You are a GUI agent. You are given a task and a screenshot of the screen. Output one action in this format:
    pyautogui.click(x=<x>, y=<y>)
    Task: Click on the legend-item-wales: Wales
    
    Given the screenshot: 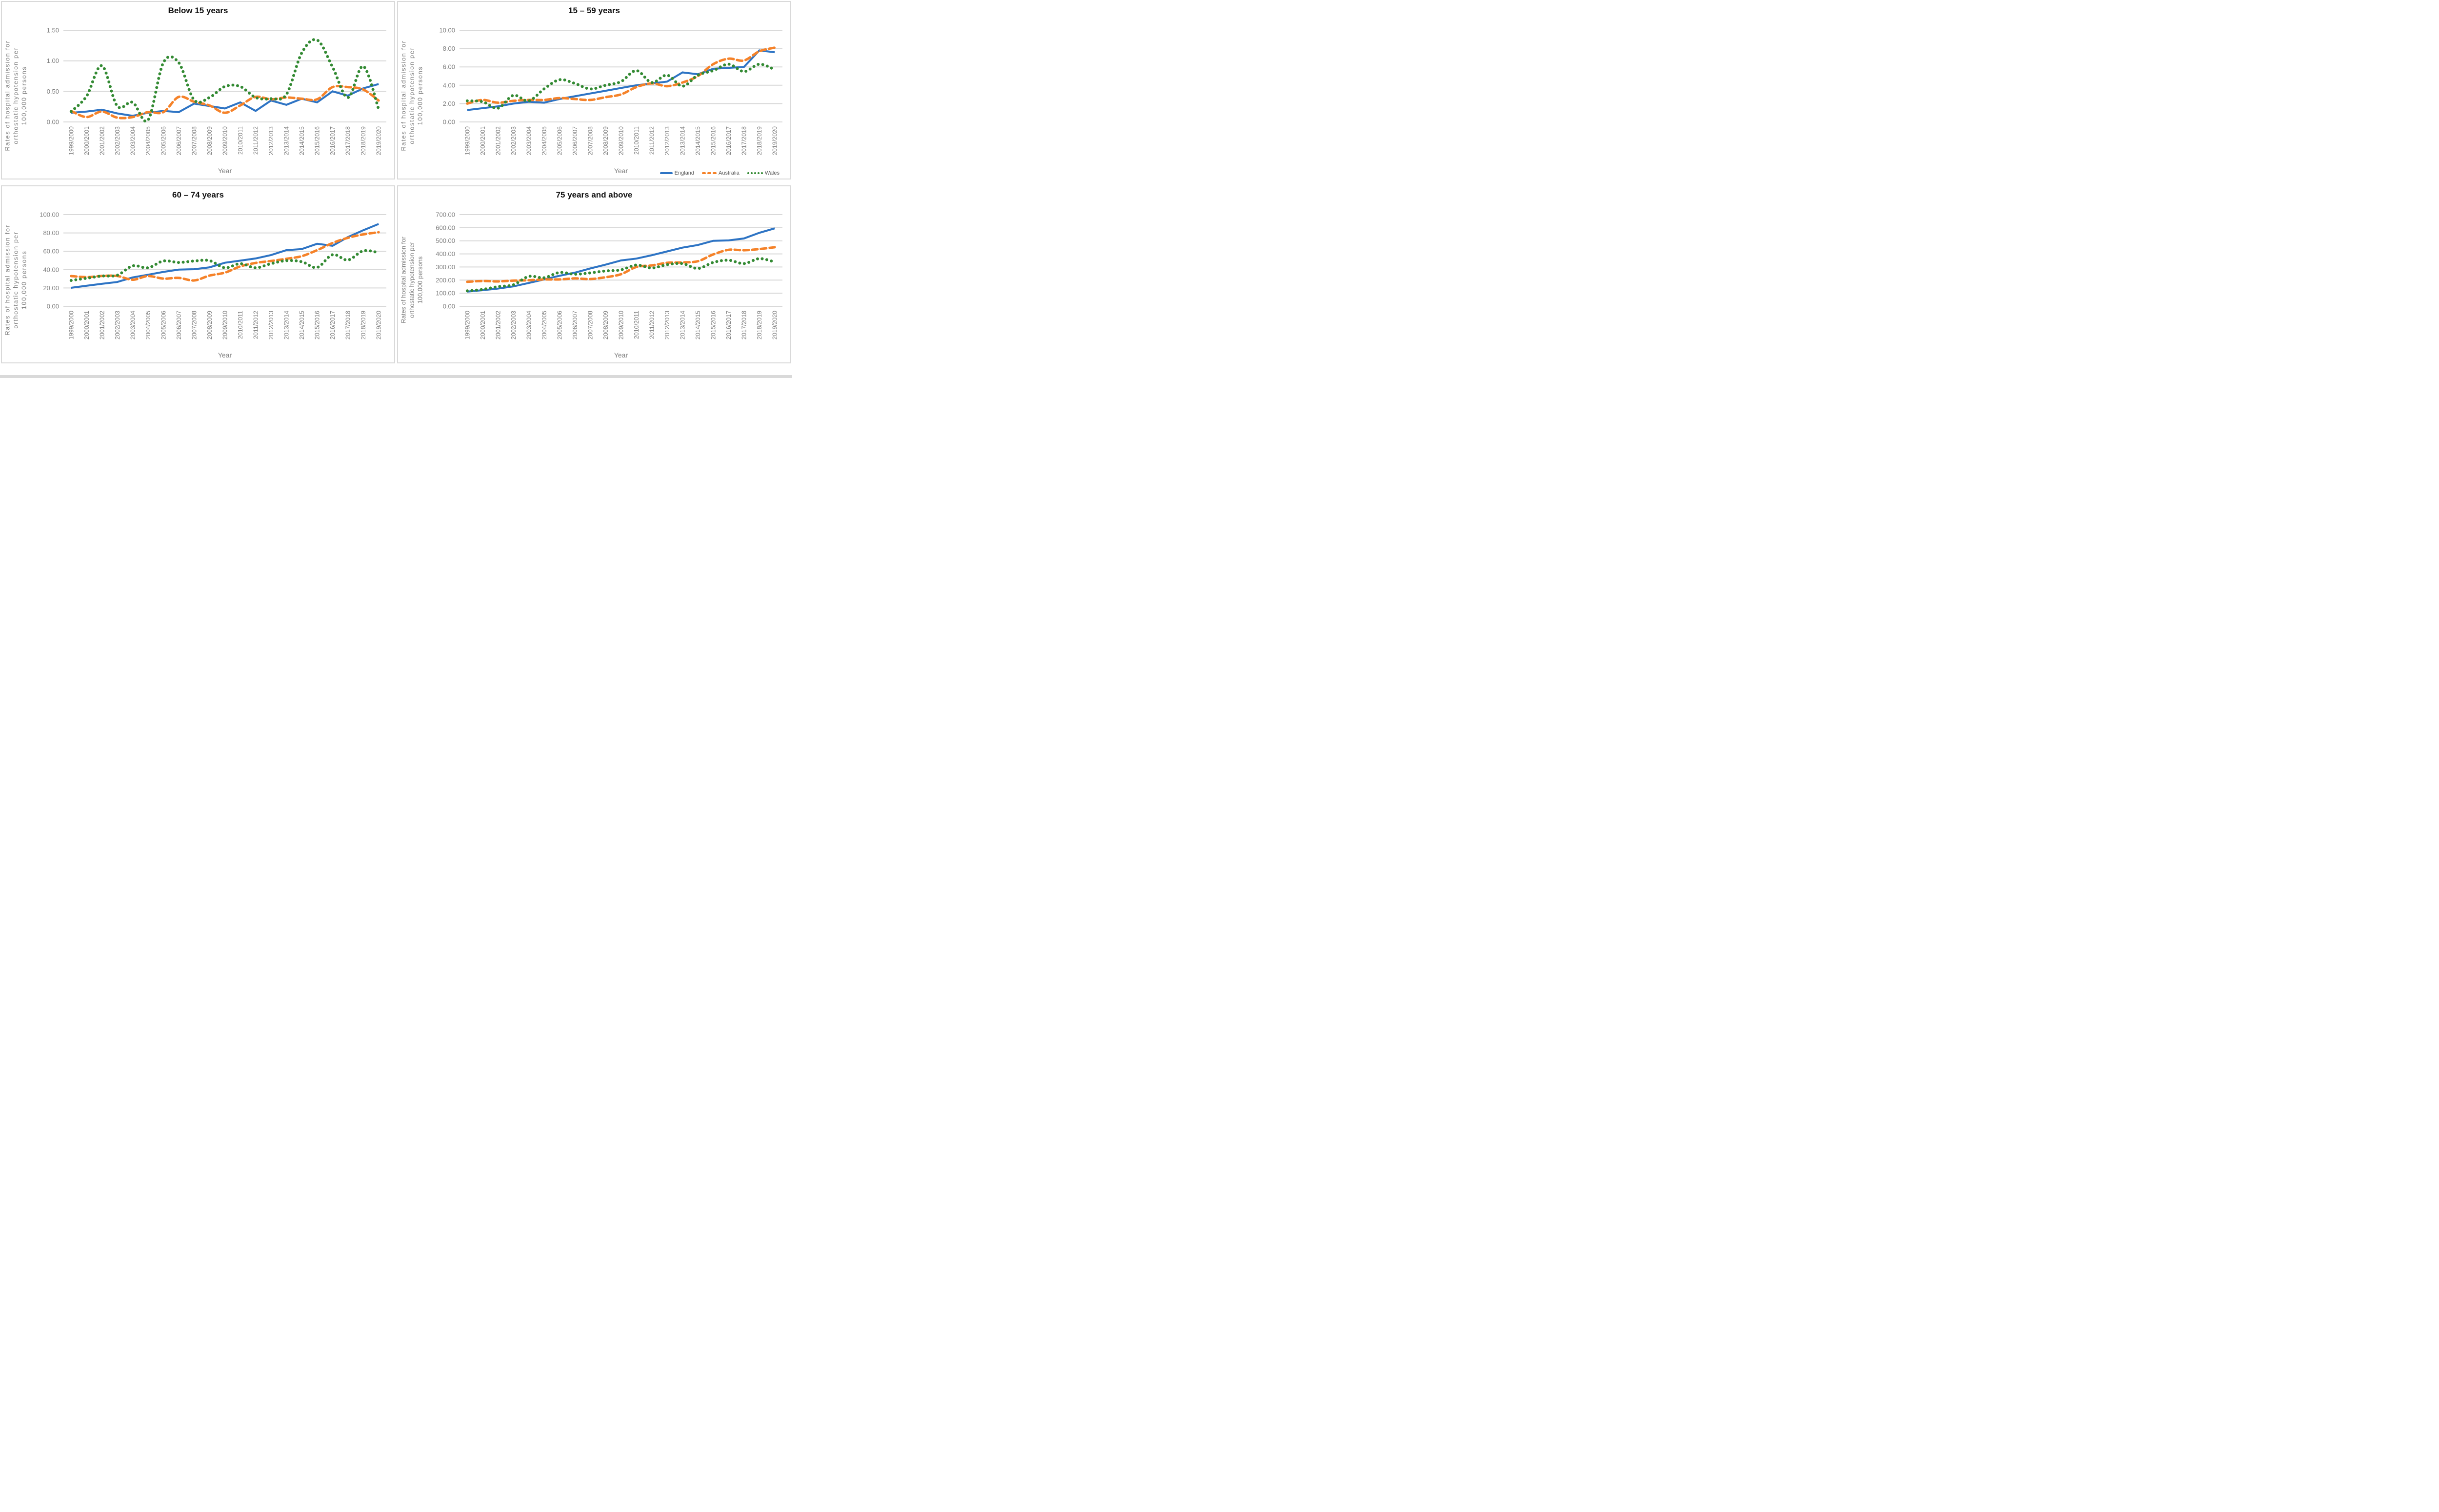 What is the action you would take?
    pyautogui.click(x=764, y=173)
    